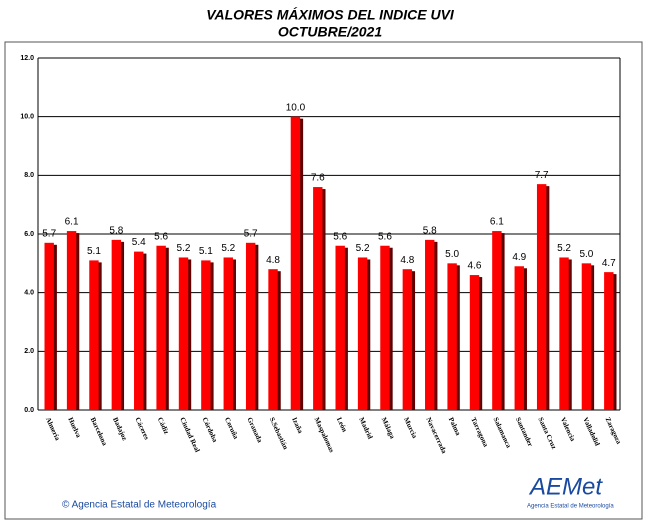  Describe the element at coordinates (139, 505) in the screenshot. I see `copyright: © Agencia Estatal de Meteorología` at that location.